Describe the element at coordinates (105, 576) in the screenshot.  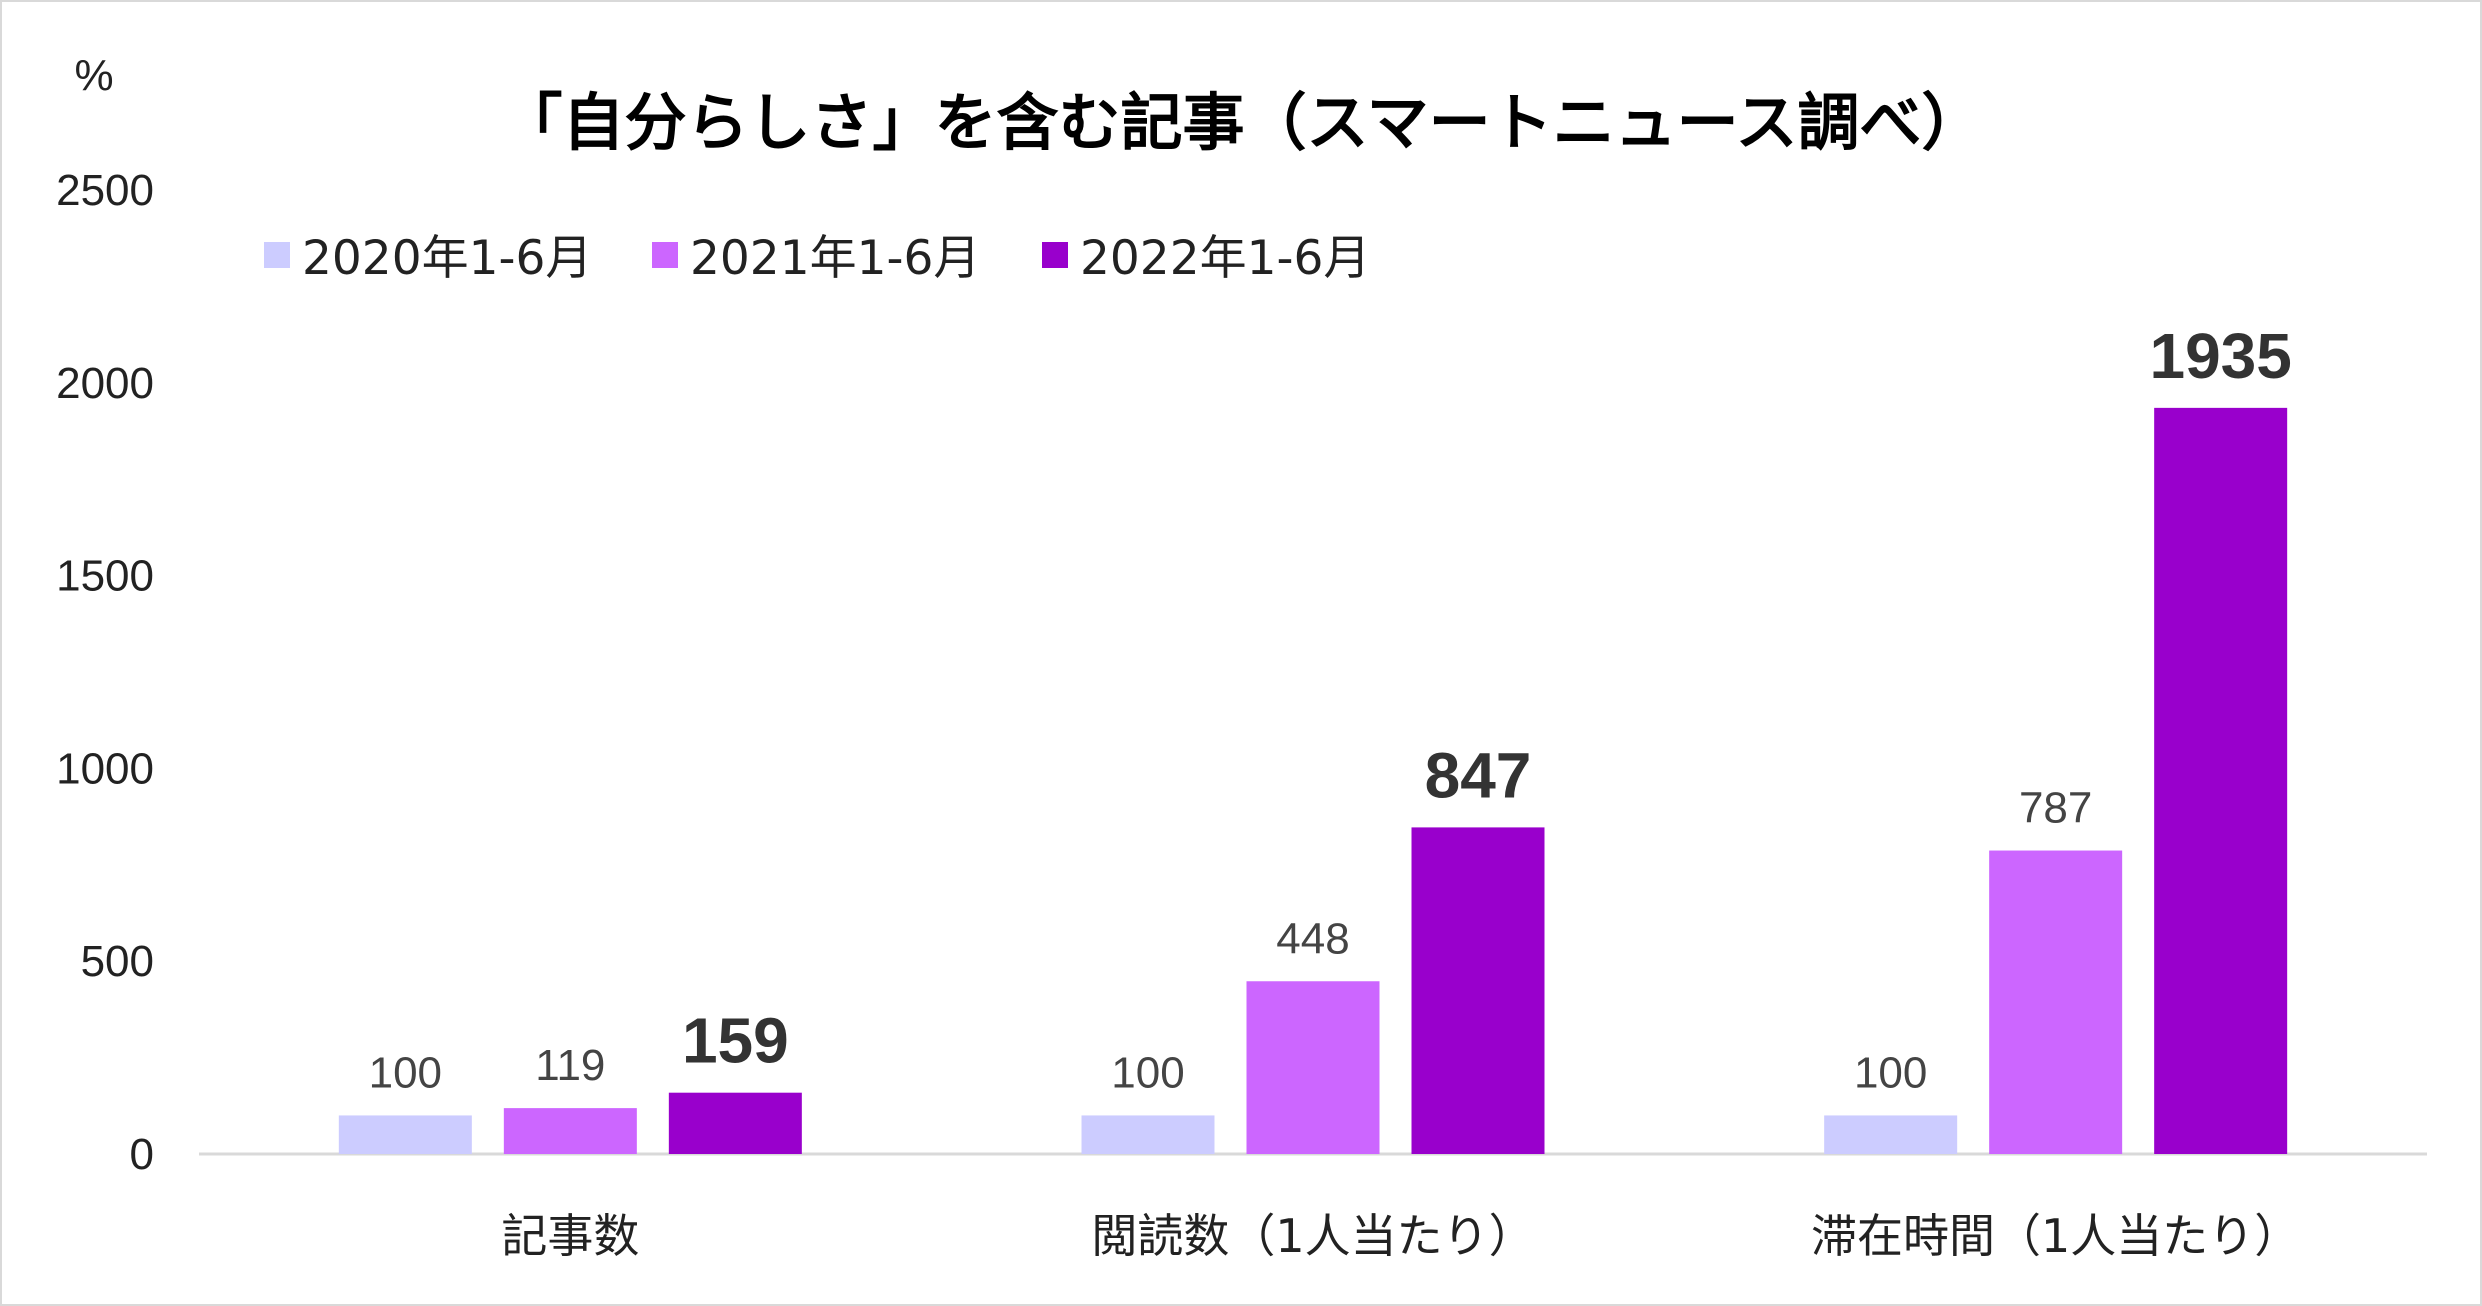
I see `y-tick-label: 1500` at that location.